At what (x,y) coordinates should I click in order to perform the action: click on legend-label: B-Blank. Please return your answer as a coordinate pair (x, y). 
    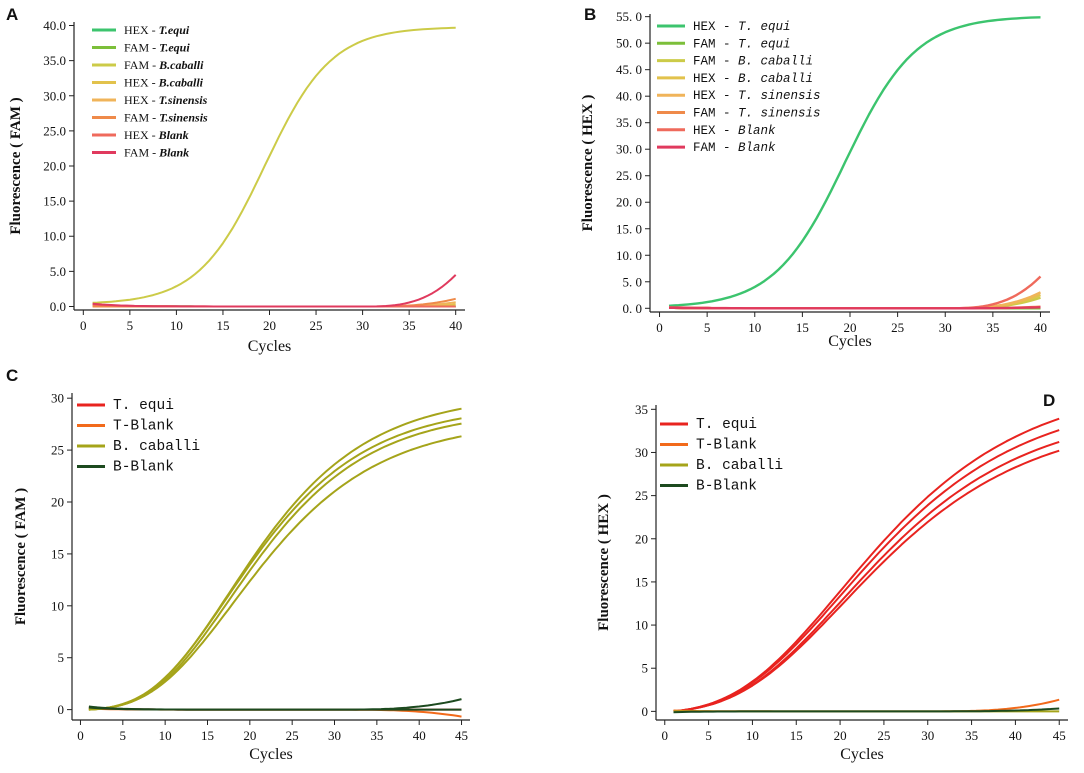
    Looking at the image, I should click on (143, 468).